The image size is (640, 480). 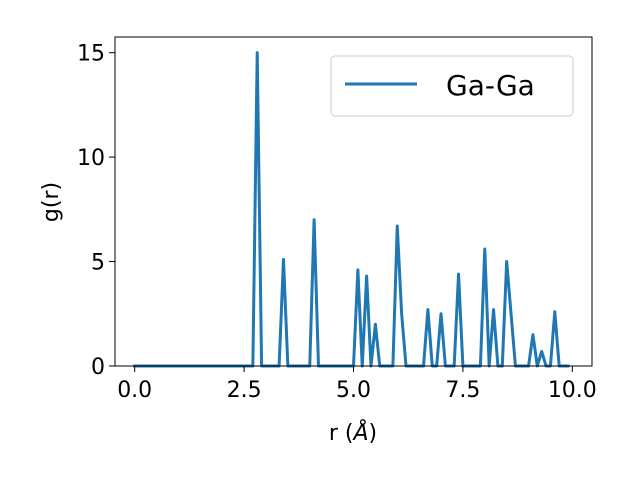 I want to click on legend: Ga-Ga, so click(x=452, y=86).